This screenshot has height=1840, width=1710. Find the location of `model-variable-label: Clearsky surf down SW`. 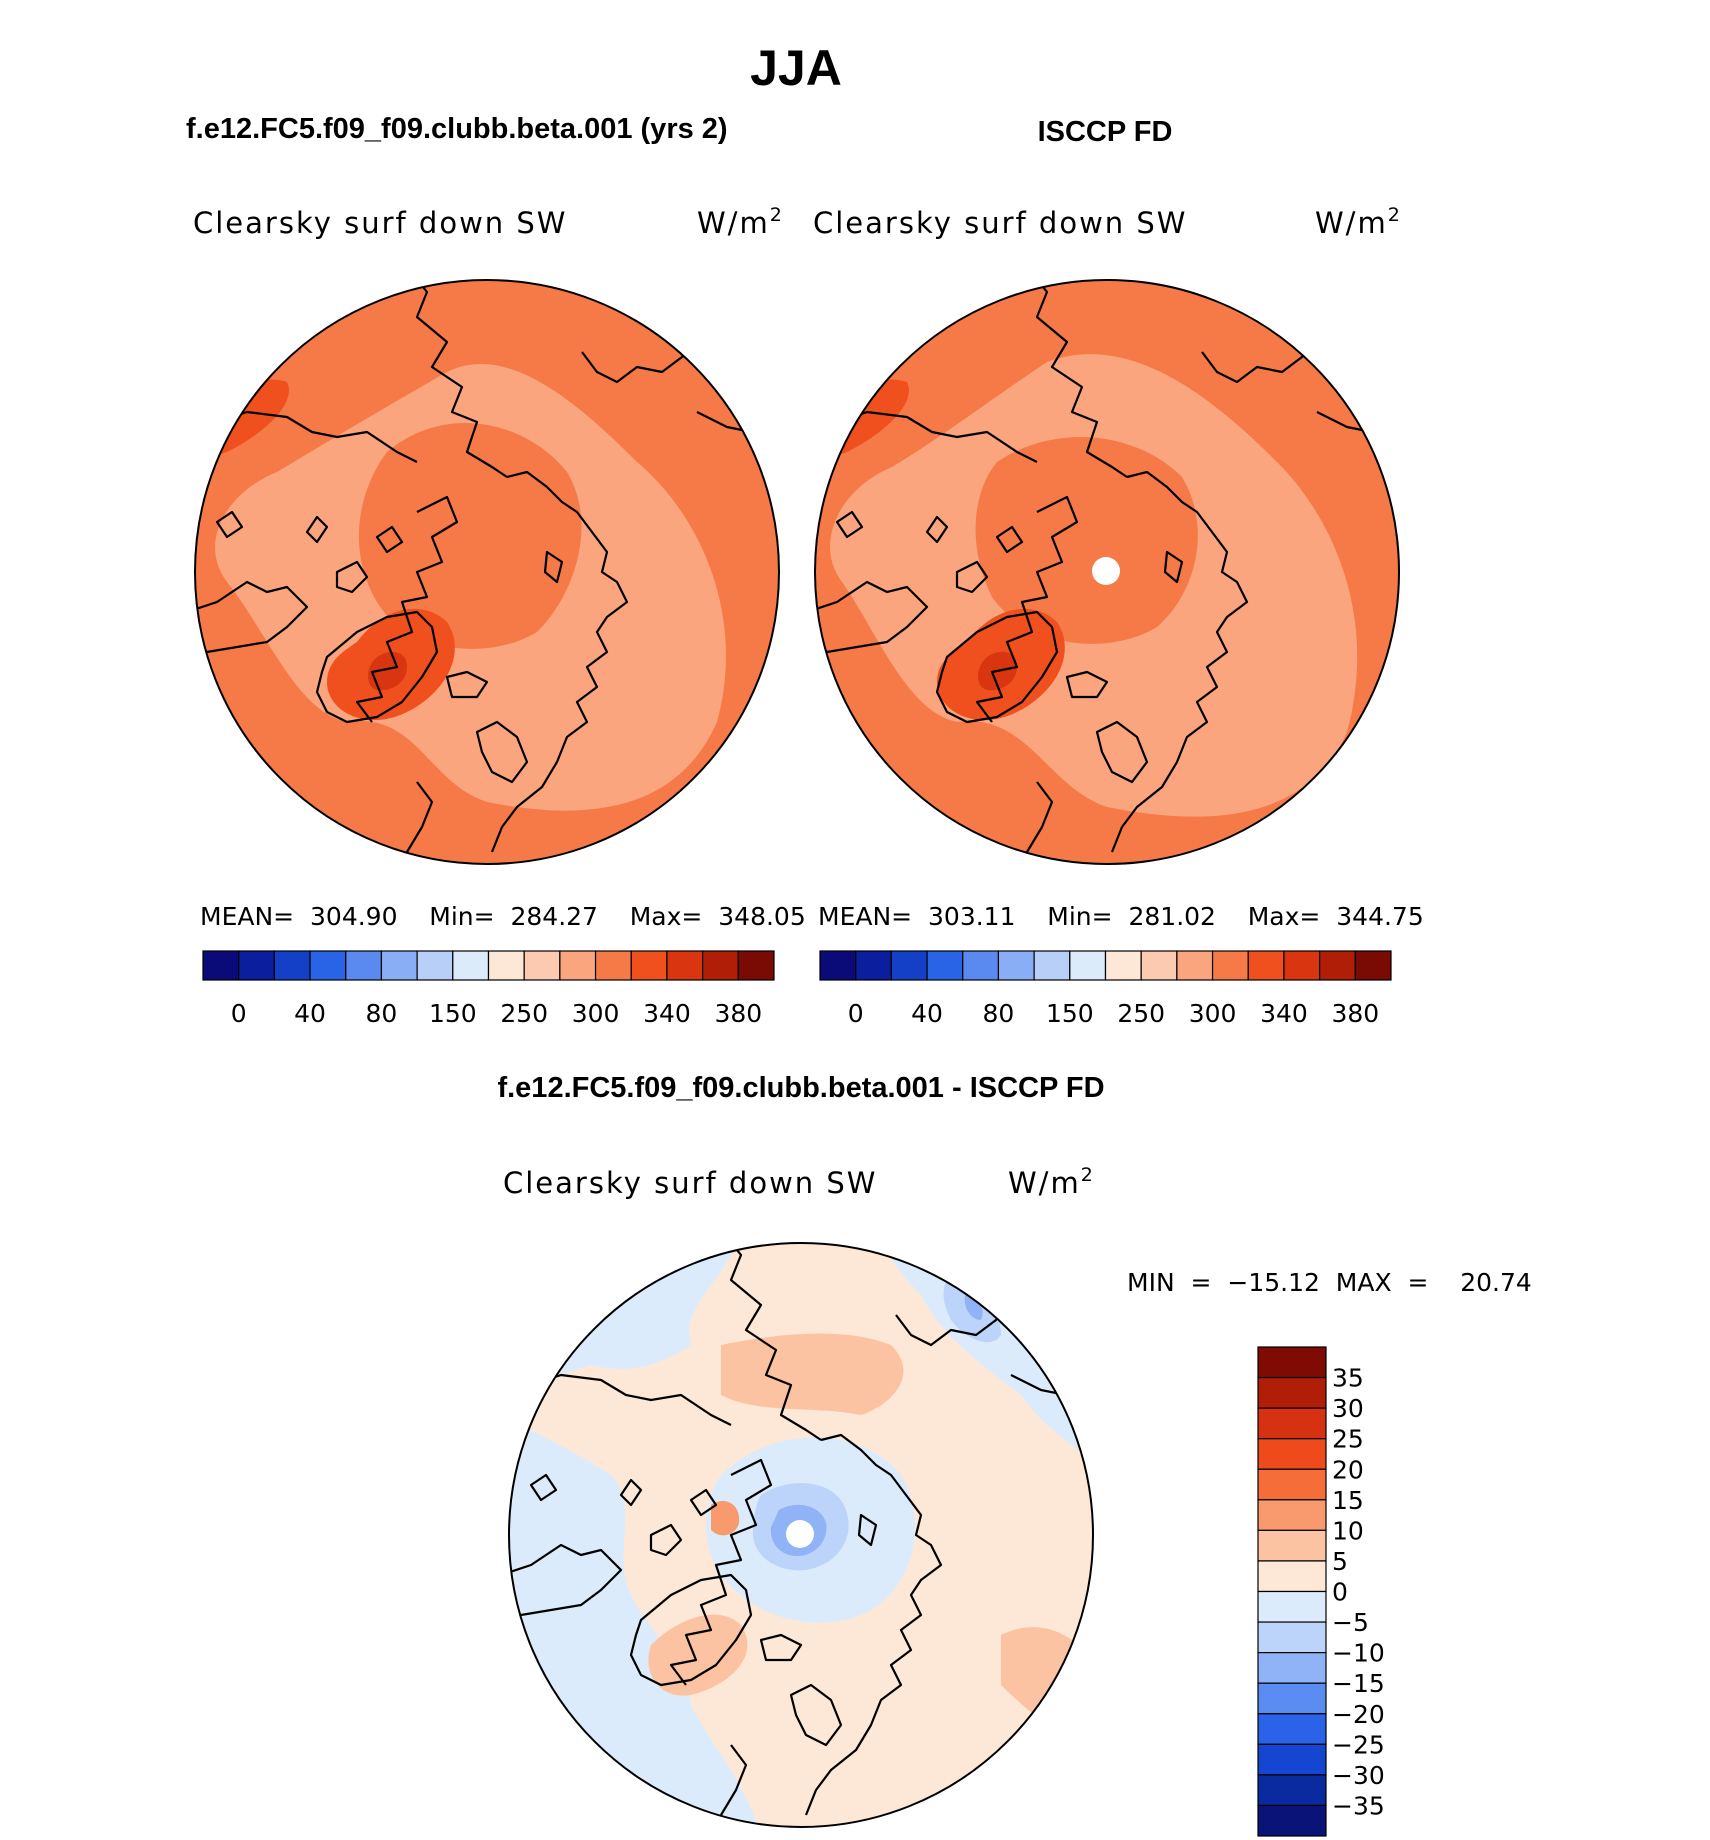

model-variable-label: Clearsky surf down SW is located at coordinates (380, 223).